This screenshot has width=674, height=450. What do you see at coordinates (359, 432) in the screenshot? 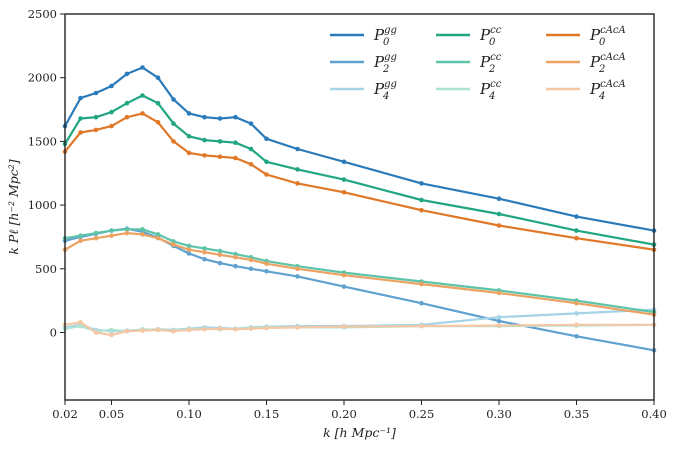
I see `x-axis-label: k [h Mpc⁻¹]` at bounding box center [359, 432].